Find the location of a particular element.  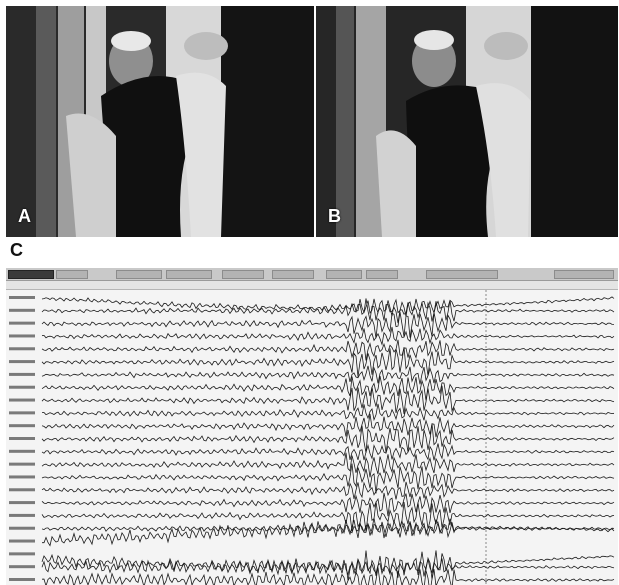

panel-a-label: A is located at coordinates (24, 216).